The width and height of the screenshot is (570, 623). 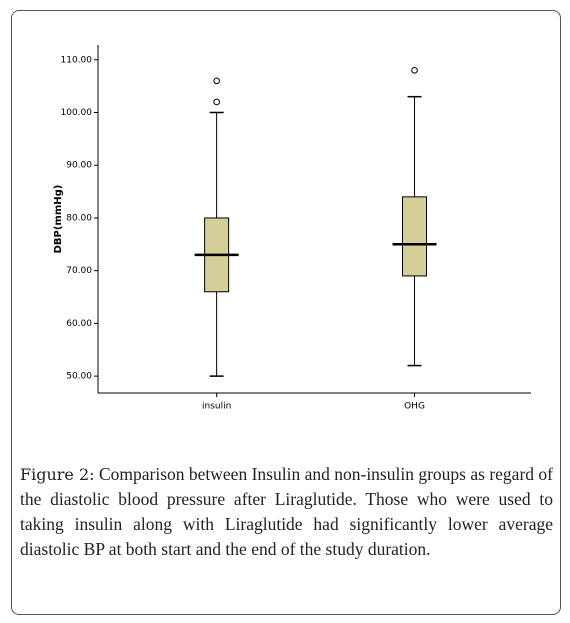 What do you see at coordinates (57, 474) in the screenshot?
I see `caption-label: Figure 2:` at bounding box center [57, 474].